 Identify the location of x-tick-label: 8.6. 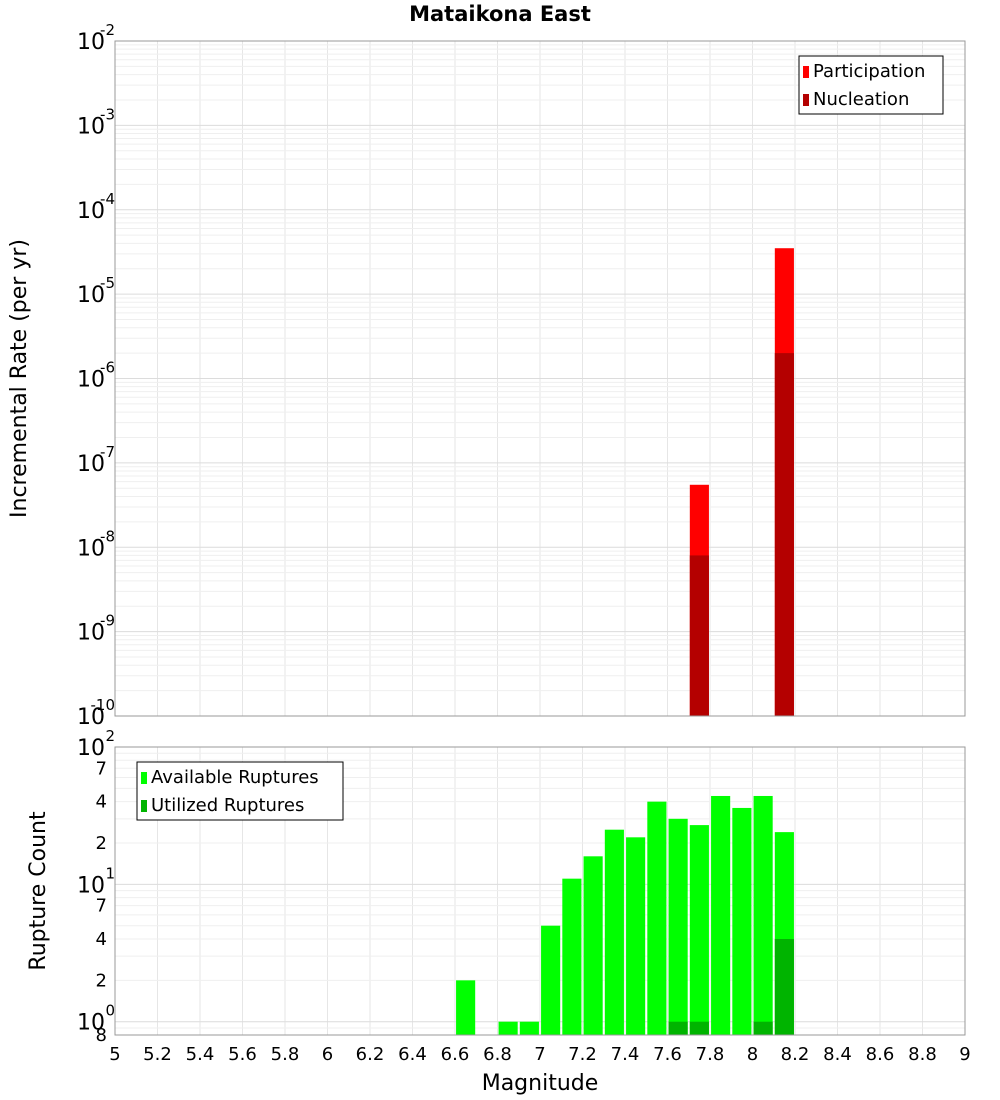
(880, 1054).